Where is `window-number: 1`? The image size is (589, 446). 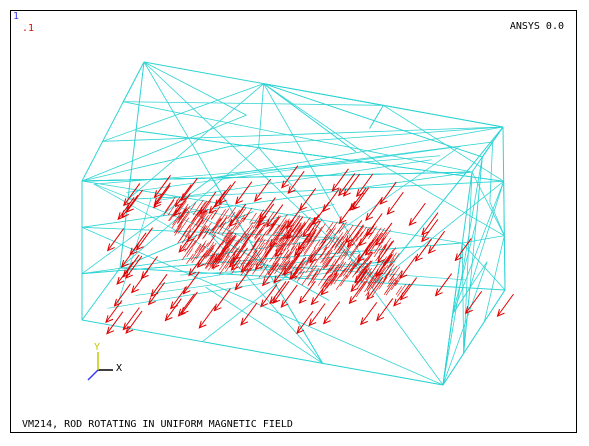
window-number: 1 is located at coordinates (16, 16).